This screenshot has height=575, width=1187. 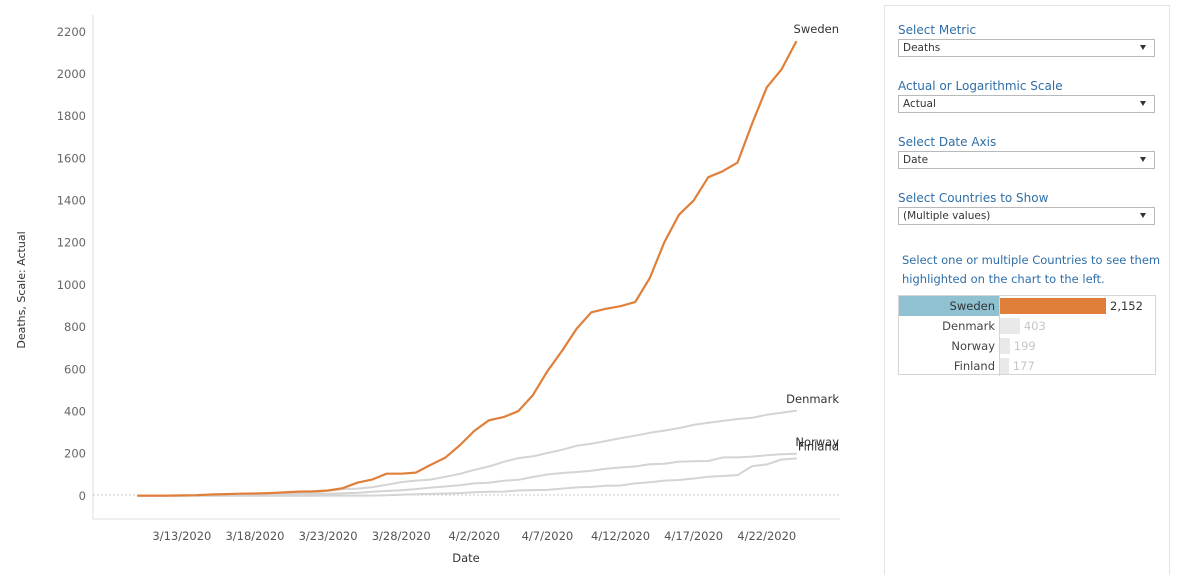 I want to click on date-axis-label: Select Date Axis, so click(x=947, y=142).